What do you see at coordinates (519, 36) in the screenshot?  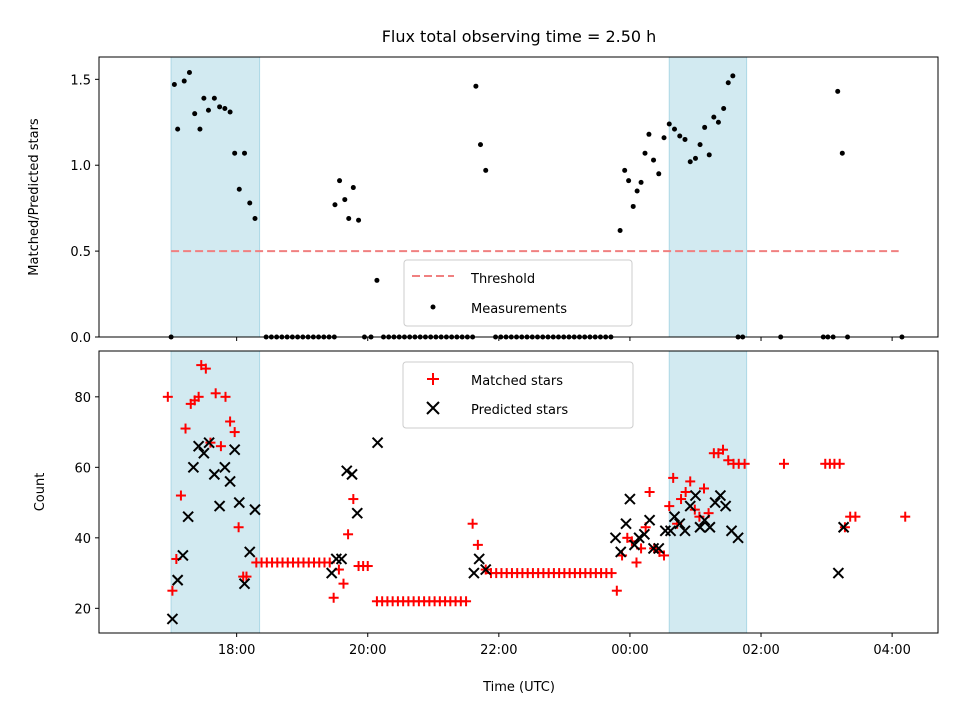 I see `chart-title: Flux total observing time = 2.50 h` at bounding box center [519, 36].